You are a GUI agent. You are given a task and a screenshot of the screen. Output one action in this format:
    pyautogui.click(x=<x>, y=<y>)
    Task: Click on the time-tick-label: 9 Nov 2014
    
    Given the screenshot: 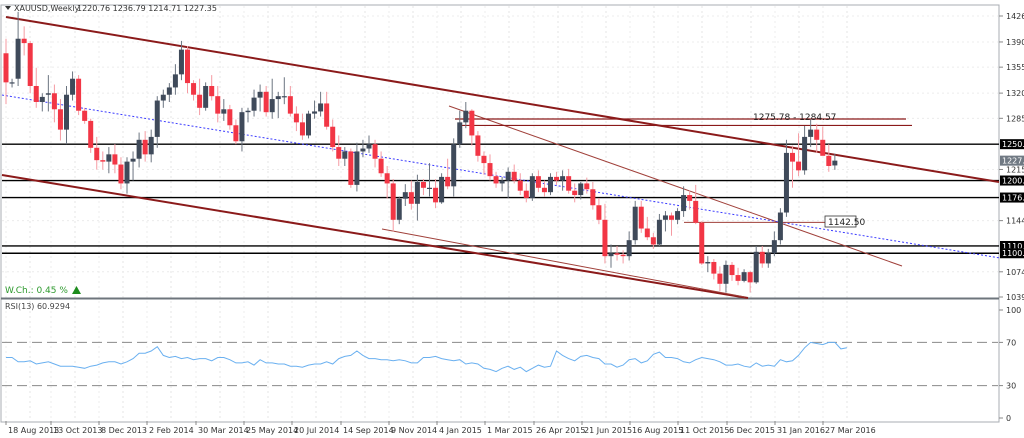 What is the action you would take?
    pyautogui.click(x=414, y=430)
    